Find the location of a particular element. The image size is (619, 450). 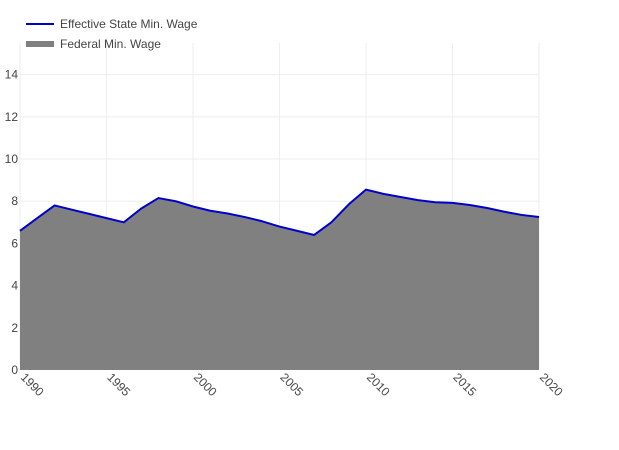

legend-item: Federal Min. Wage is located at coordinates (93, 44).